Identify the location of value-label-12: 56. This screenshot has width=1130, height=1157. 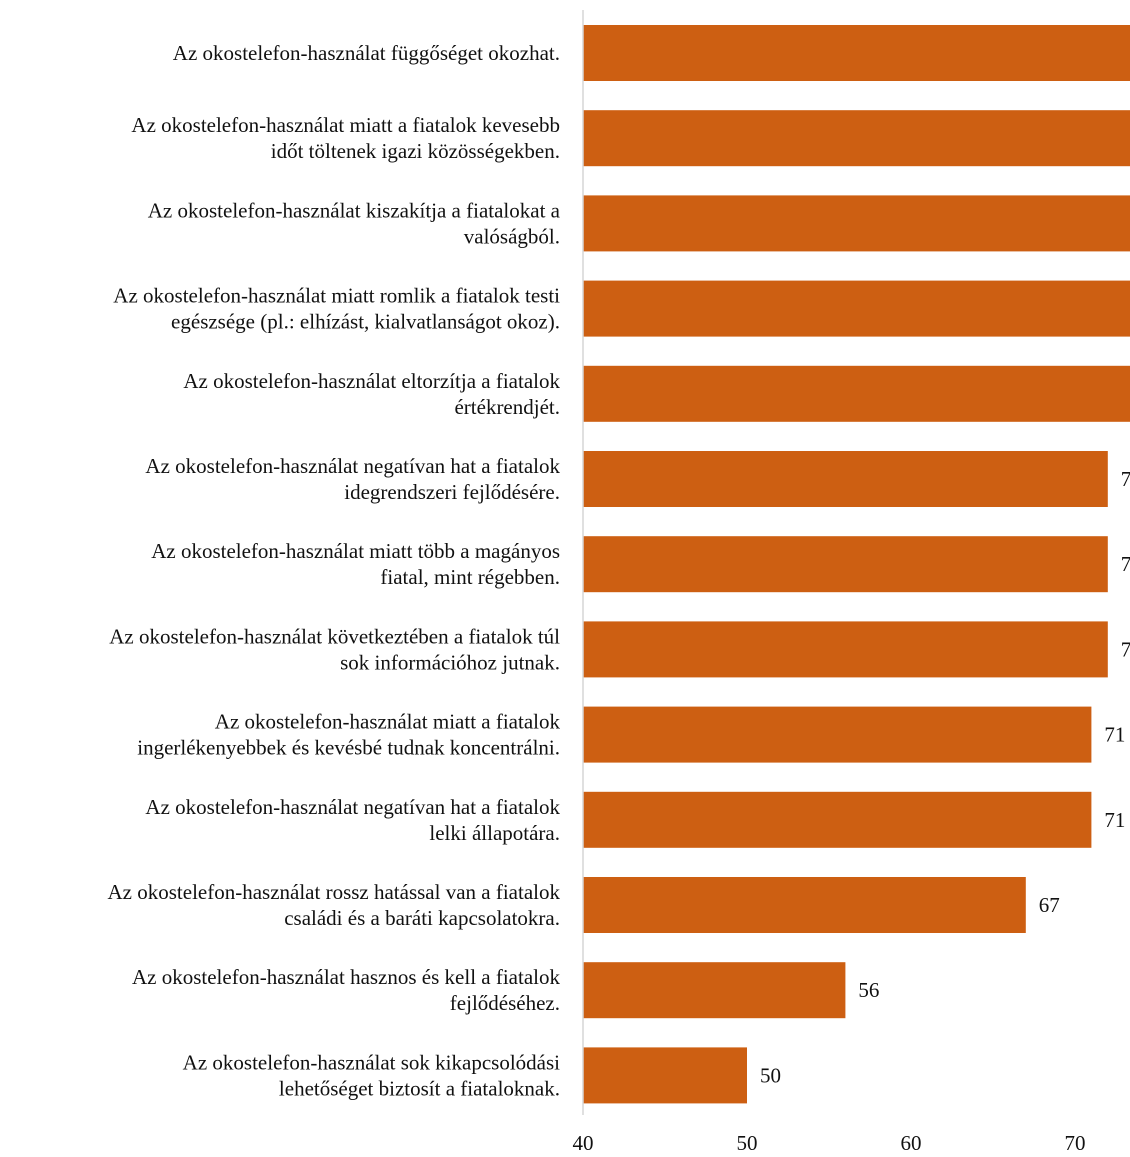
(868, 990).